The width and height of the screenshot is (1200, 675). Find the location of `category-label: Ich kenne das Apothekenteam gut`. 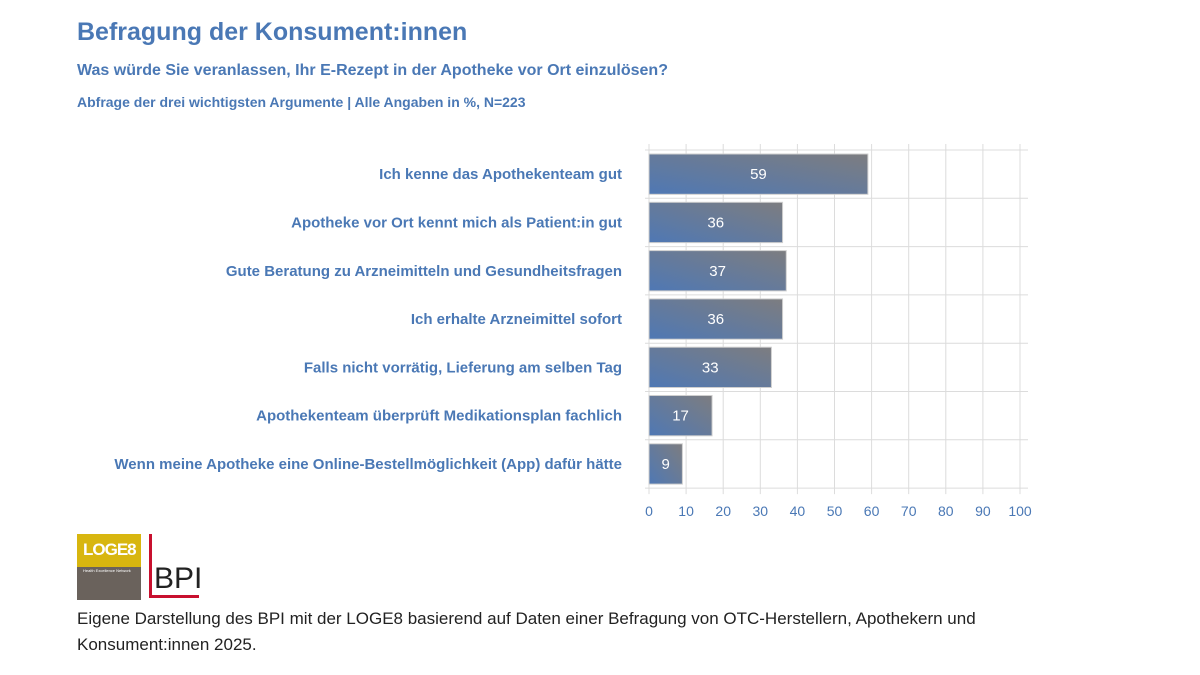

category-label: Ich kenne das Apothekenteam gut is located at coordinates (500, 174).